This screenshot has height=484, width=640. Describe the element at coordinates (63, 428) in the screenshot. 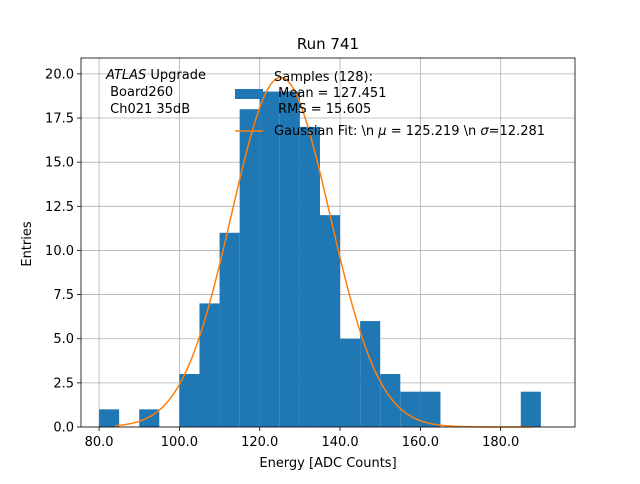

I see `y-tick-label: 0.0` at that location.